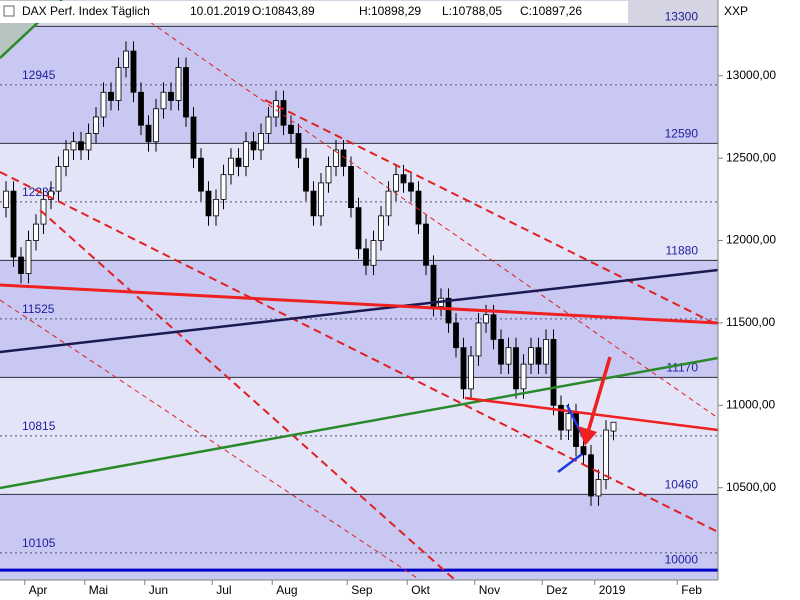 This screenshot has width=800, height=600. I want to click on axis-label: XXP, so click(736, 11).